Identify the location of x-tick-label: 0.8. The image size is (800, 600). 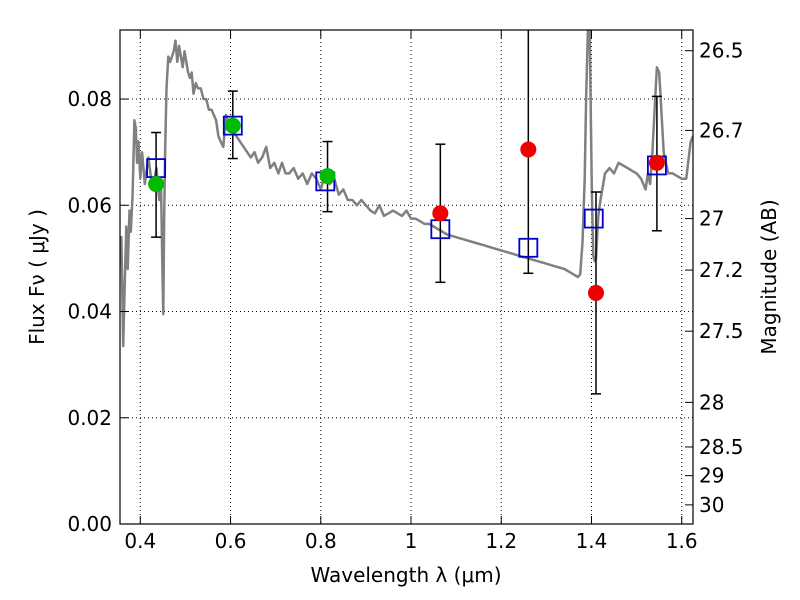
(321, 541).